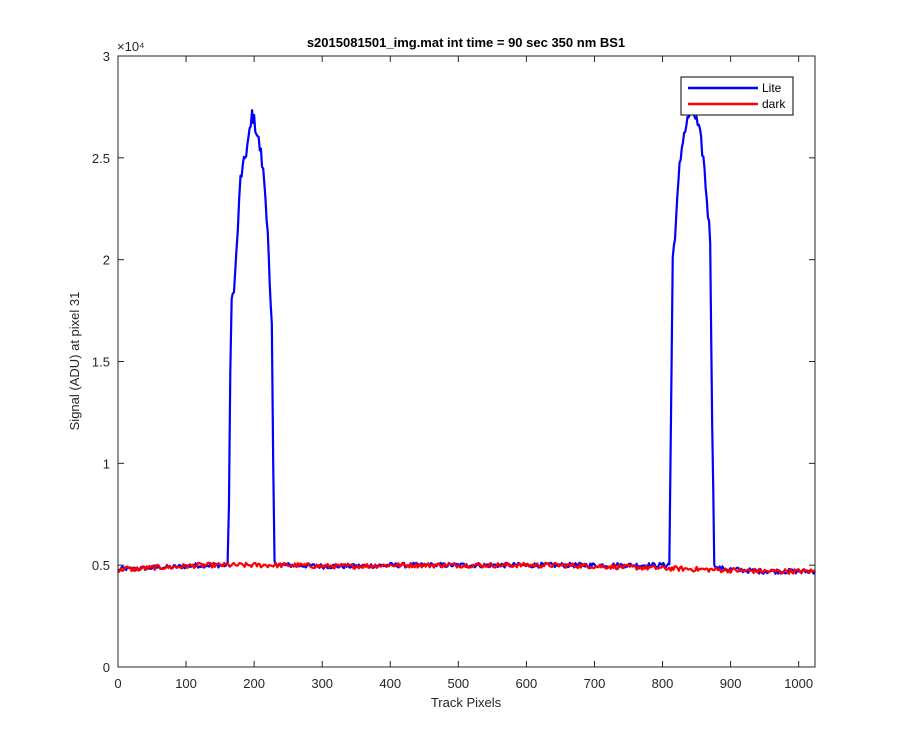 The image size is (900, 750). What do you see at coordinates (106, 667) in the screenshot?
I see `y-tick-label: 0` at bounding box center [106, 667].